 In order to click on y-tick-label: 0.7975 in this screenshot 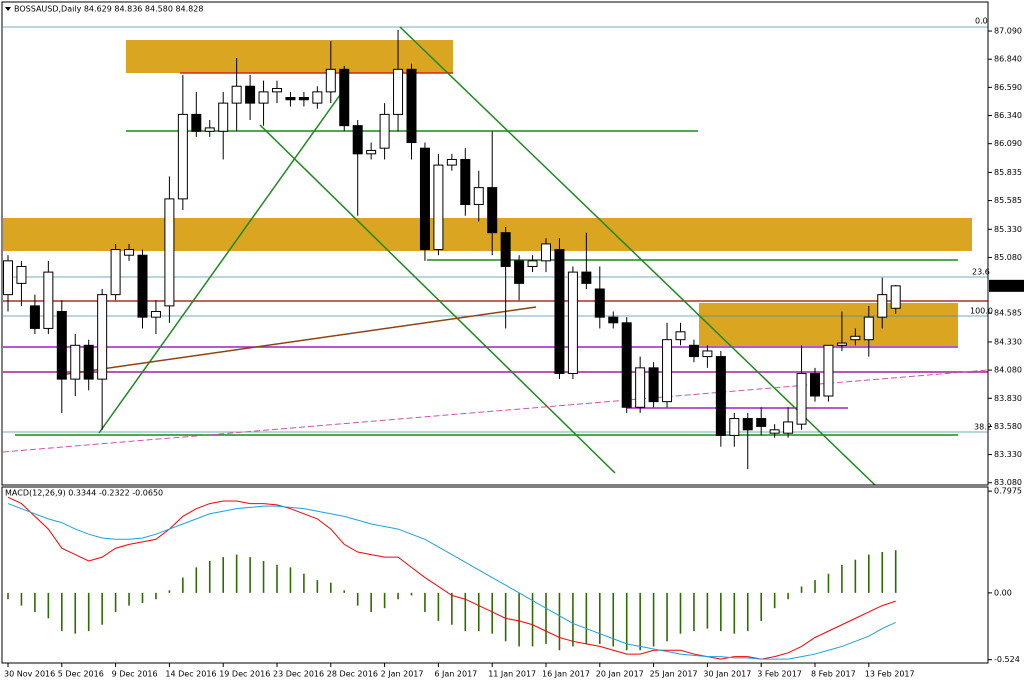, I will do `click(1008, 491)`.